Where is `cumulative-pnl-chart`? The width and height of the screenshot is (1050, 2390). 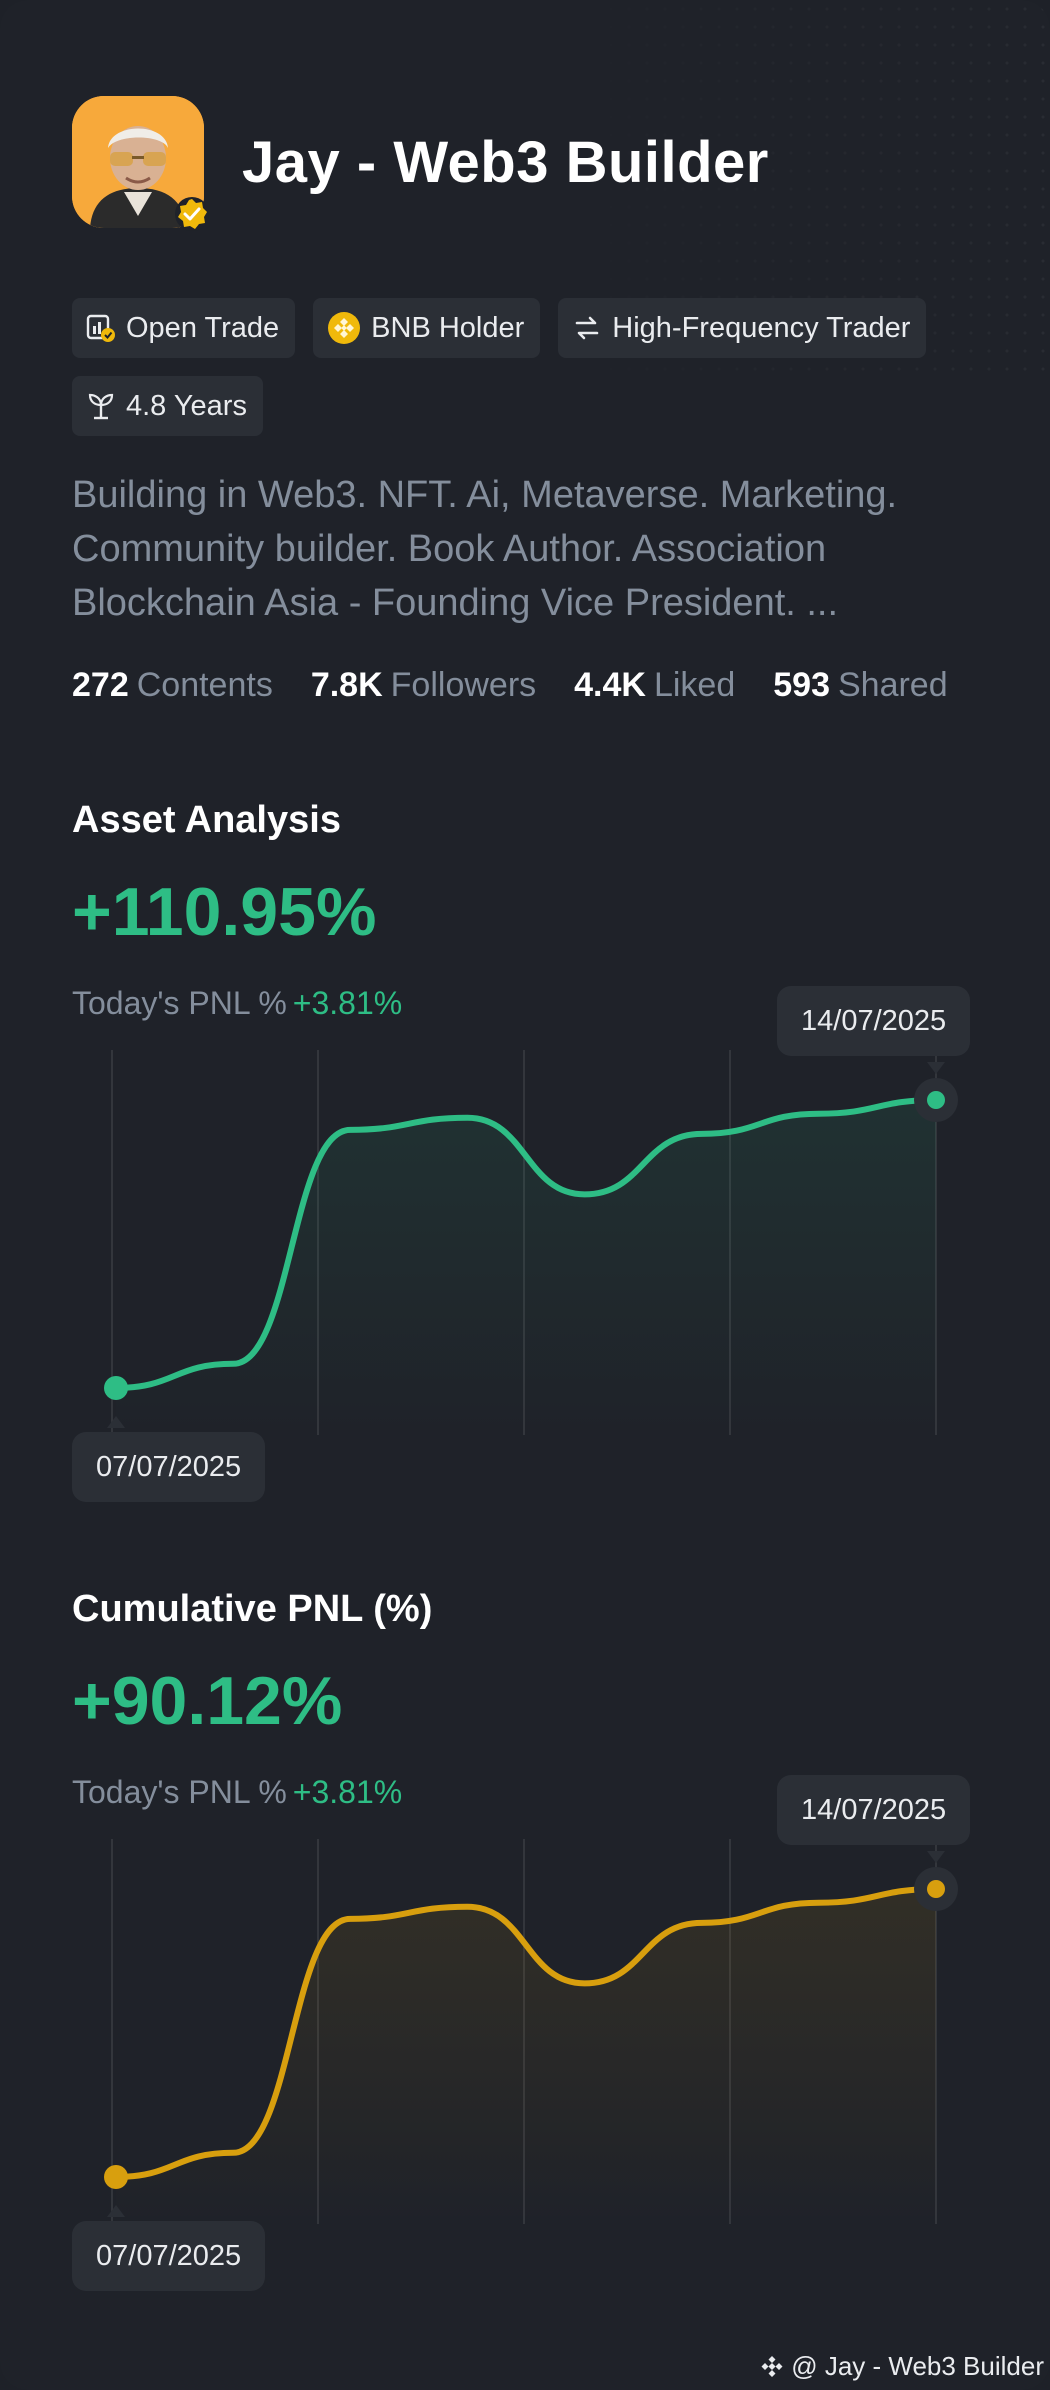 cumulative-pnl-chart is located at coordinates (531, 2031).